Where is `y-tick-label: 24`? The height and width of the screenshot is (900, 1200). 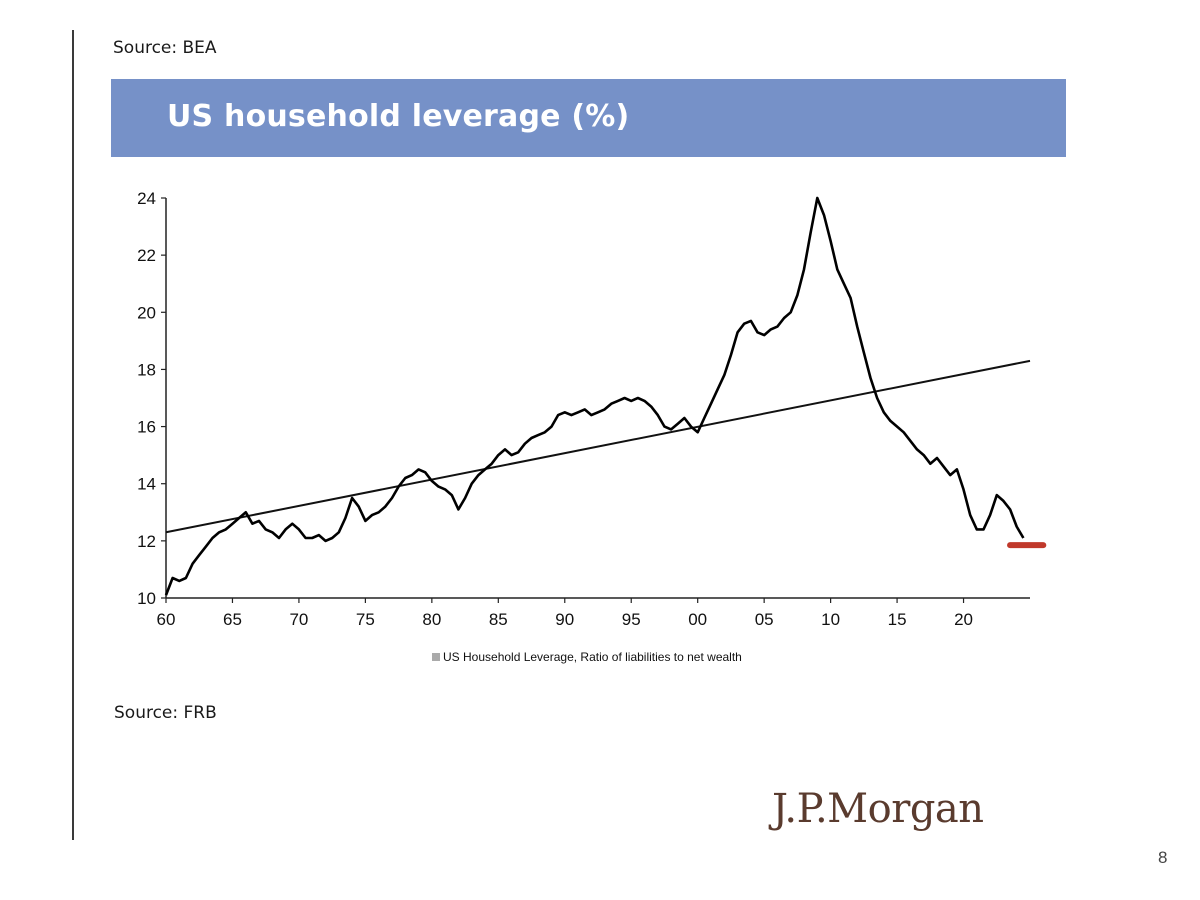 y-tick-label: 24 is located at coordinates (146, 198).